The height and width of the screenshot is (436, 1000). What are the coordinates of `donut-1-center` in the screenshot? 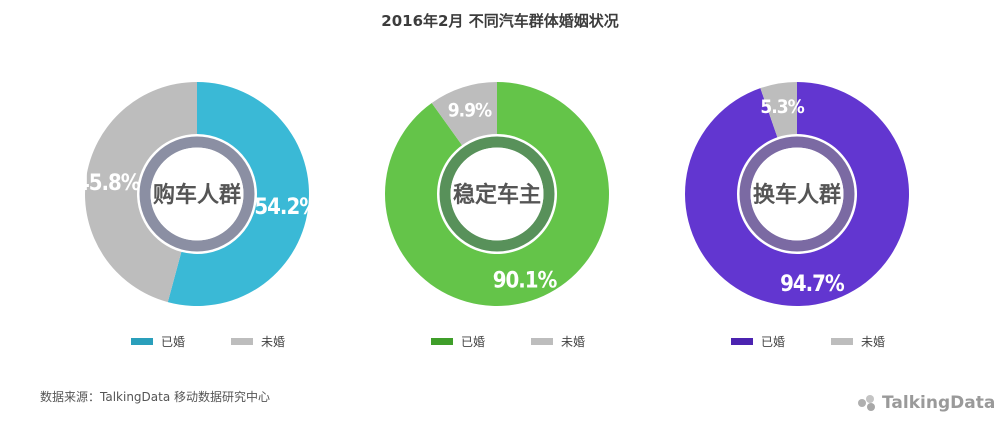 It's located at (197, 194).